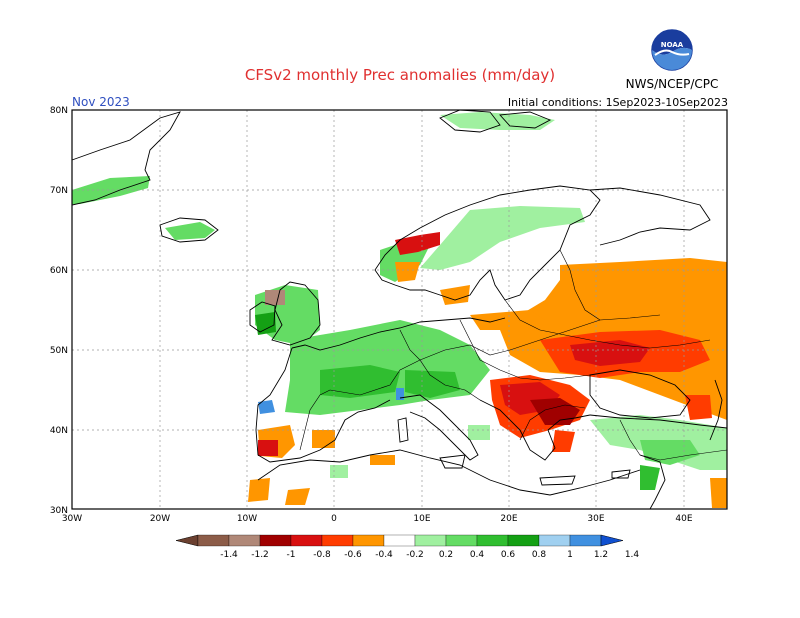  I want to click on colorbar-label: 0.8, so click(539, 555).